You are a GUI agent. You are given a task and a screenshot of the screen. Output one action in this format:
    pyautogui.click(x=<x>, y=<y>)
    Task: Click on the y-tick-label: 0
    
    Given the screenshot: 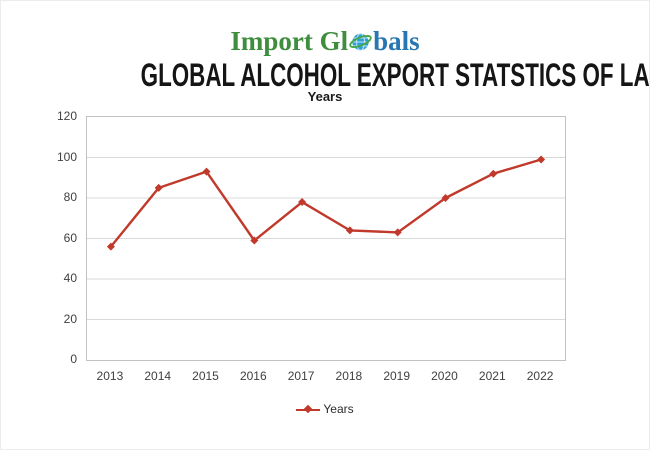 What is the action you would take?
    pyautogui.click(x=73, y=359)
    